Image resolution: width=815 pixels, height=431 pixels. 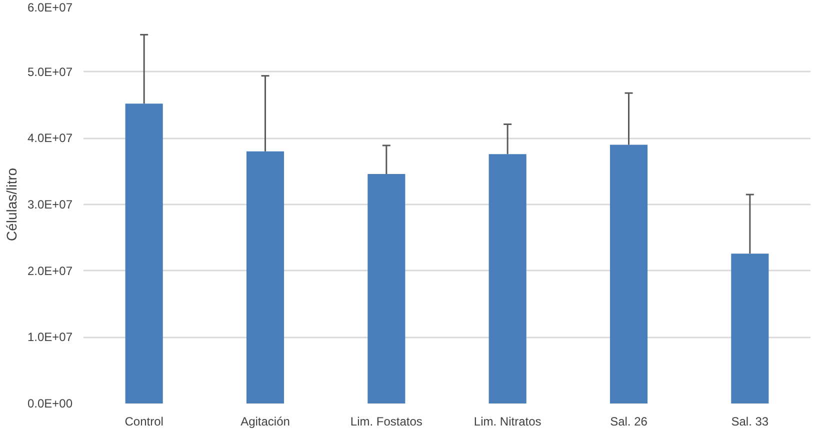 I want to click on y-tick-label: 0.0E+00, so click(x=50, y=403).